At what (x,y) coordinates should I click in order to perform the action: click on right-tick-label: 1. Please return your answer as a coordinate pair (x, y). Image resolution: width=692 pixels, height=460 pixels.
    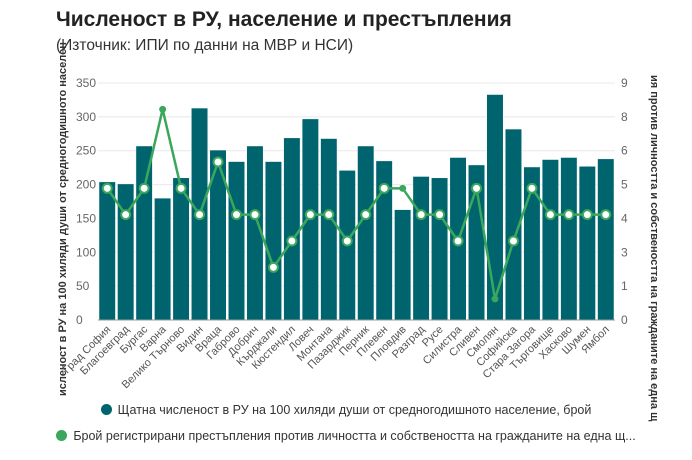
    Looking at the image, I should click on (624, 286).